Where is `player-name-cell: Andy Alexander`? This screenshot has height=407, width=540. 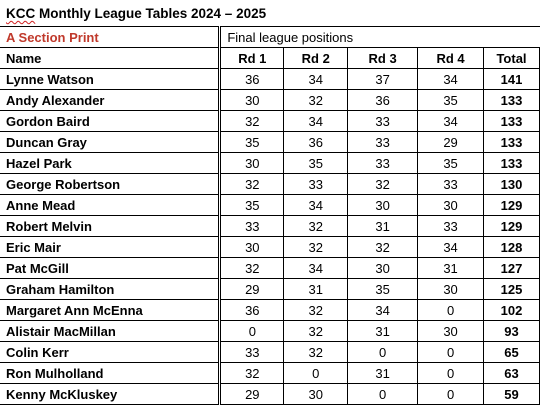
player-name-cell: Andy Alexander is located at coordinates (111, 100).